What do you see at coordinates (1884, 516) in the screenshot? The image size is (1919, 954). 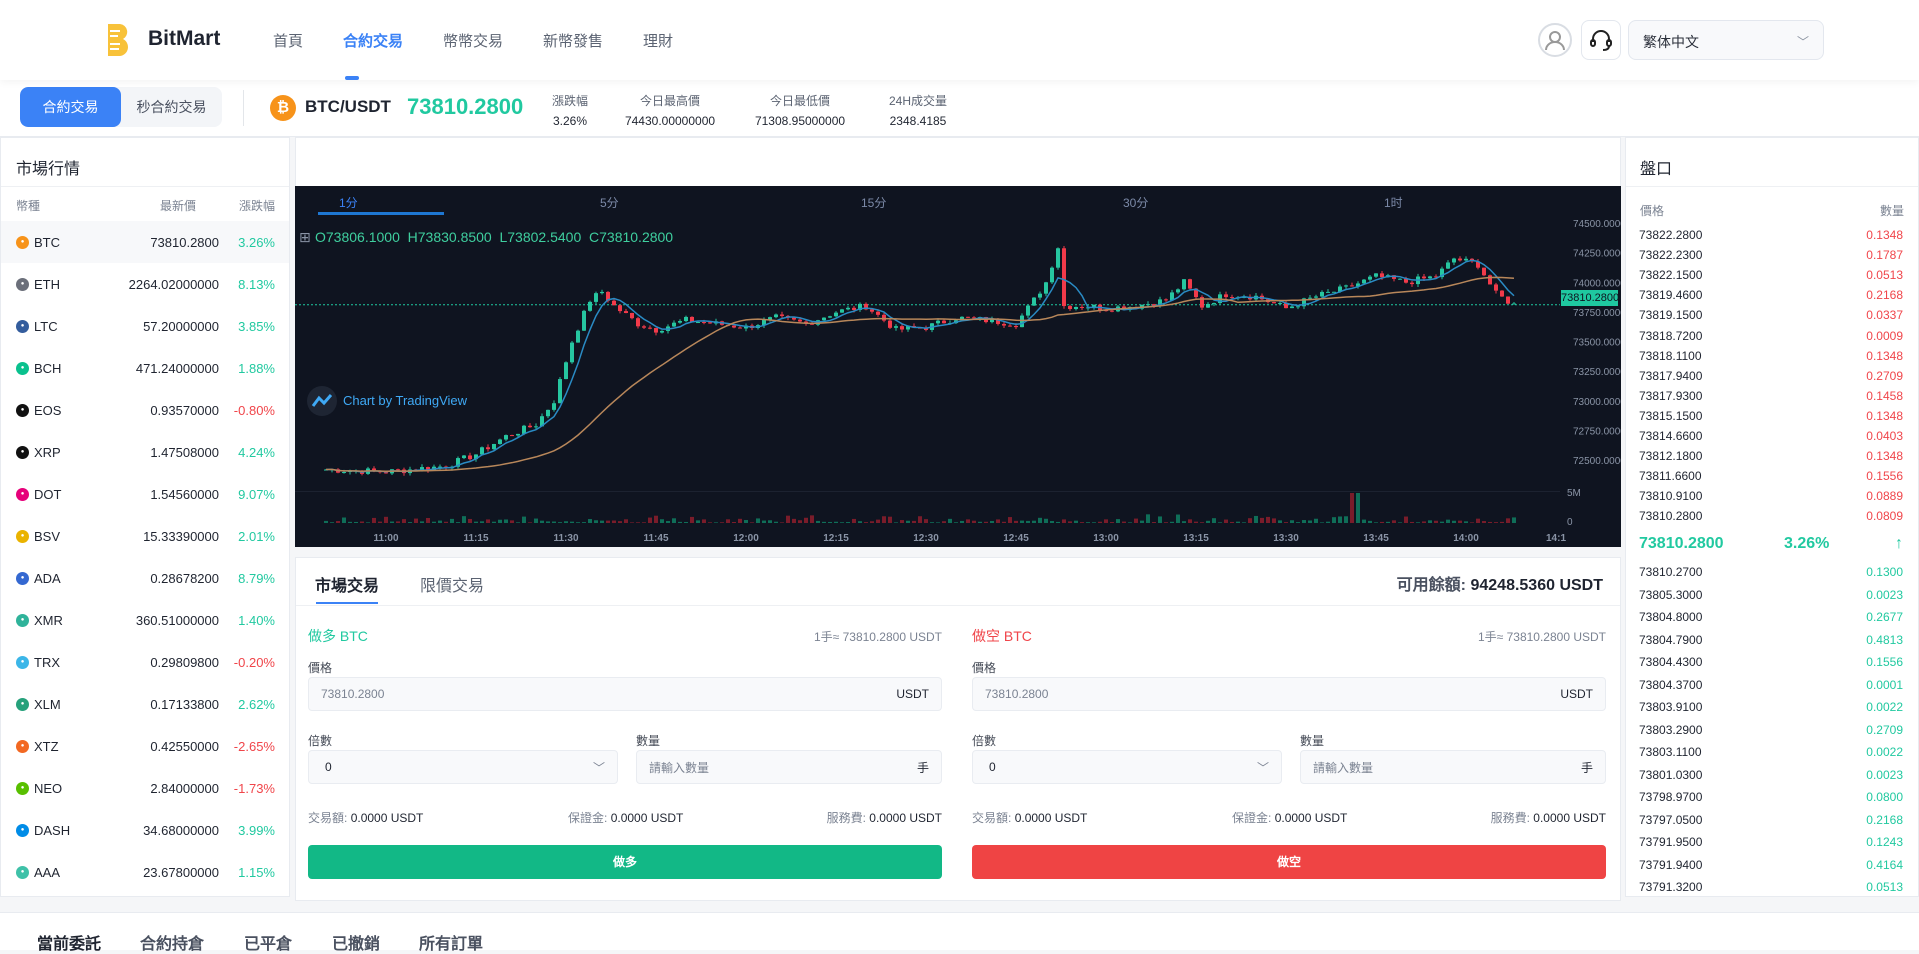 I see `ask-qty: 0.0809` at bounding box center [1884, 516].